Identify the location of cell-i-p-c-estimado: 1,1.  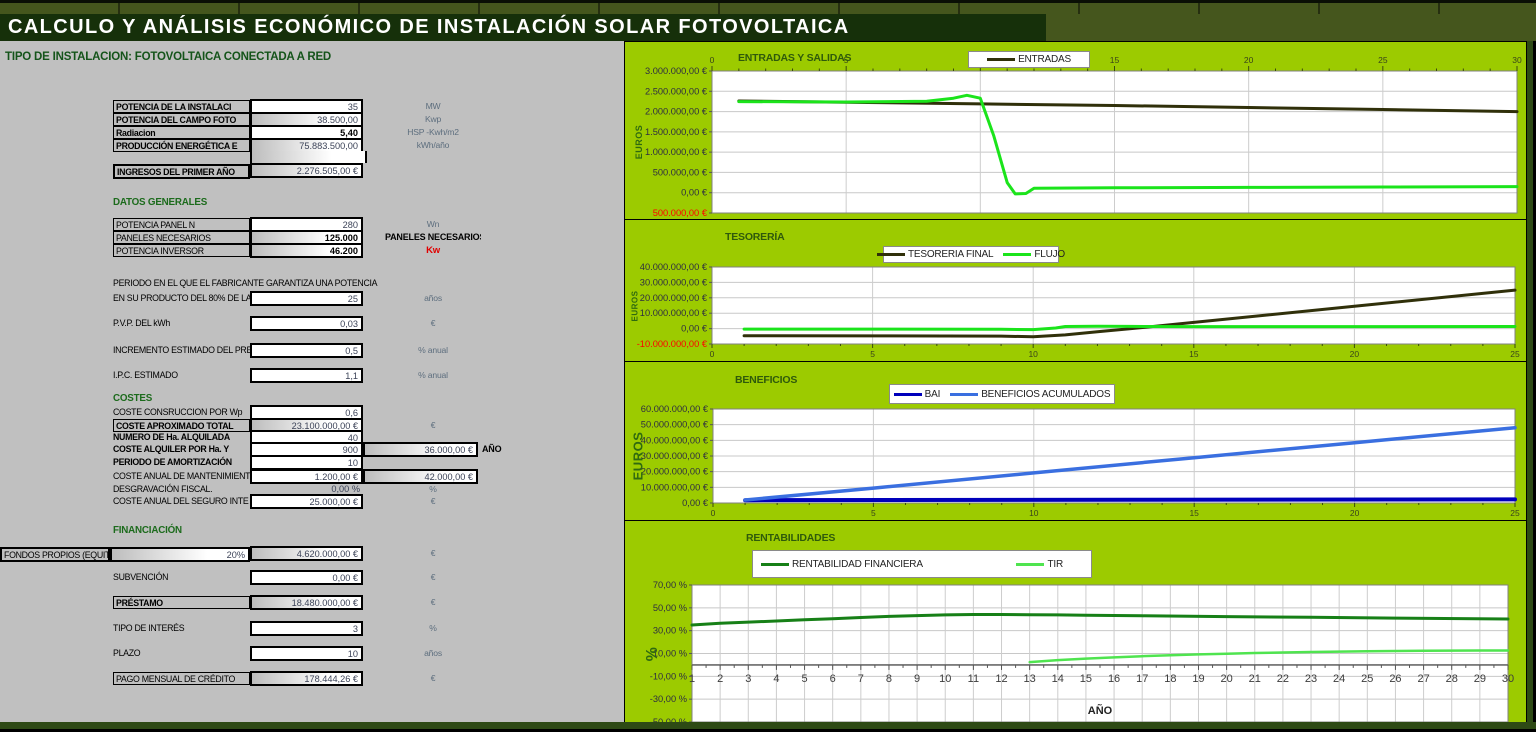
(306, 375).